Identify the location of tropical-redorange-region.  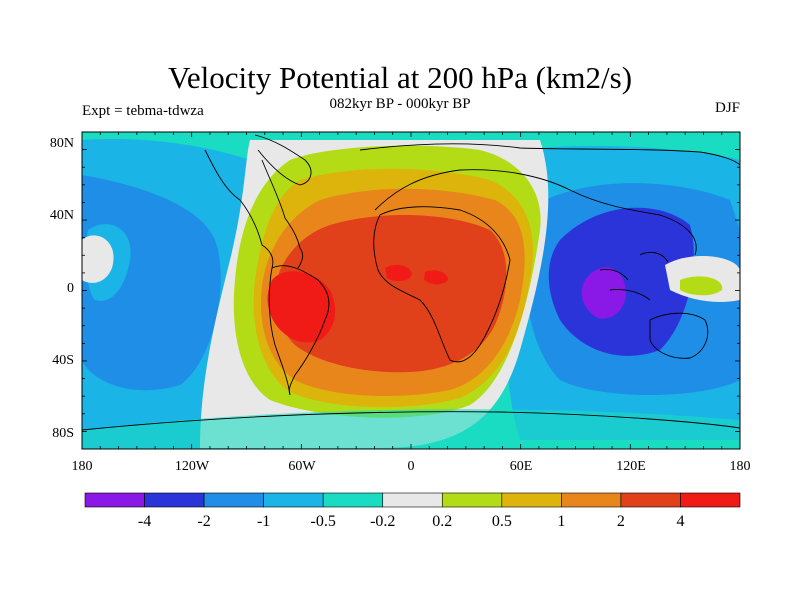
(391, 293).